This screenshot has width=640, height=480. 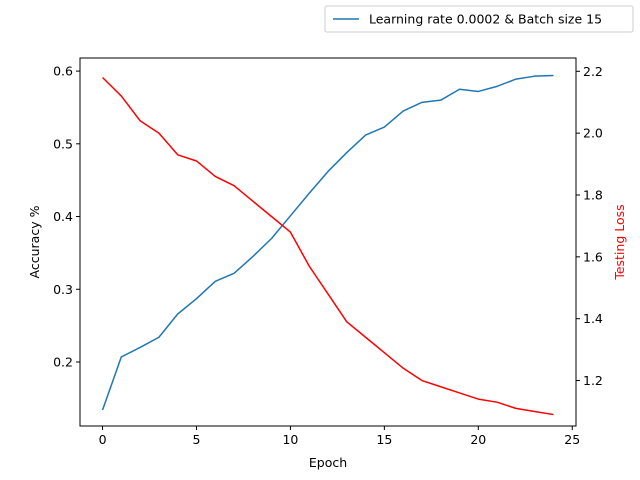 What do you see at coordinates (328, 462) in the screenshot?
I see `x-axis-title: Epoch` at bounding box center [328, 462].